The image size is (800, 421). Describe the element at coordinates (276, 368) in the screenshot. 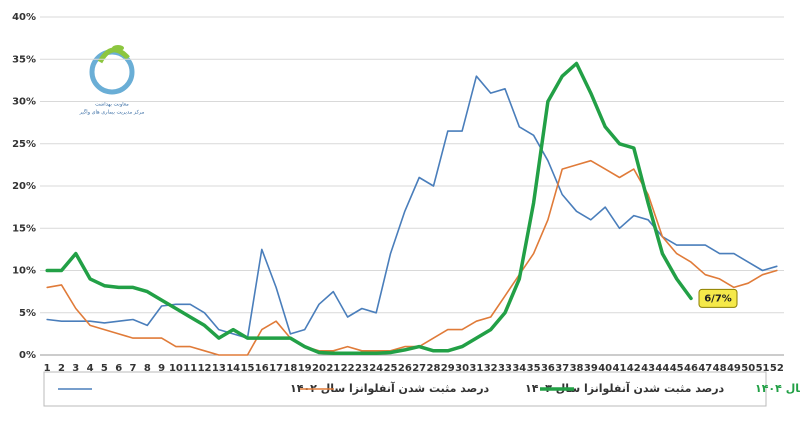

I see `x-tick-label: 17` at that location.